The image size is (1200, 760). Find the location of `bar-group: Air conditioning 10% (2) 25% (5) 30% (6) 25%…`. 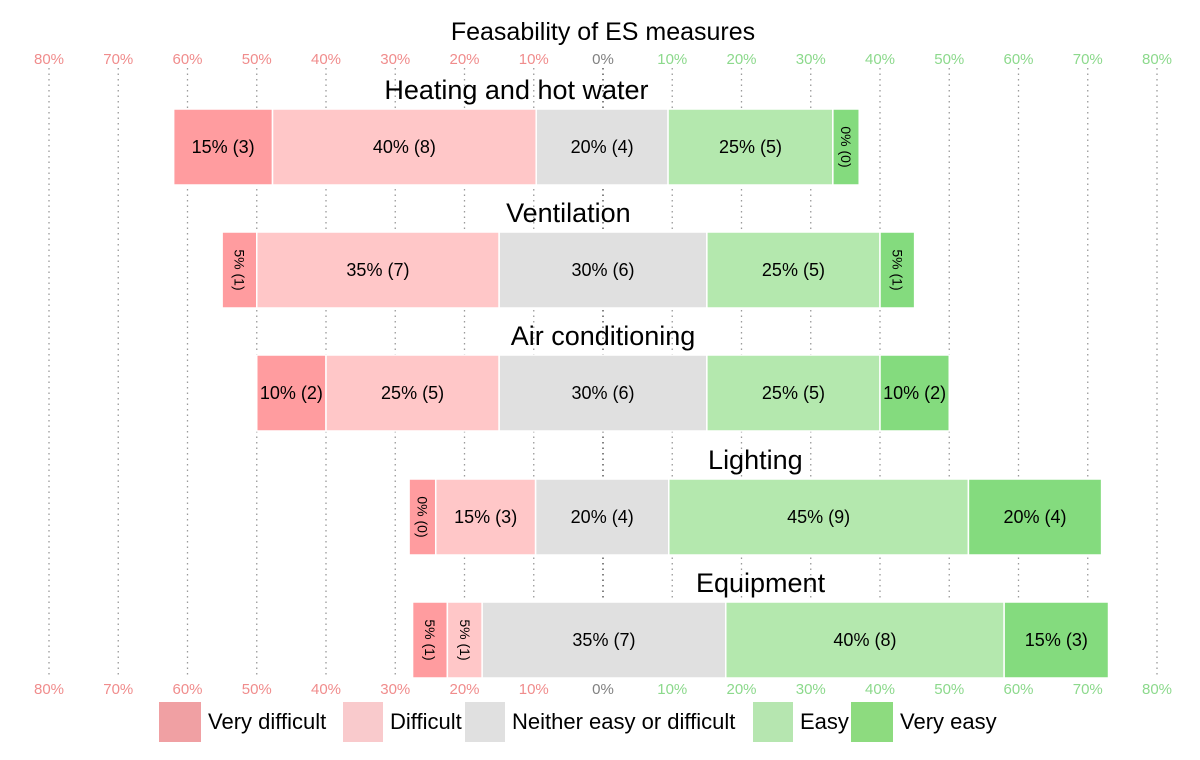

bar-group: Air conditioning 10% (2) 25% (5) 30% (6) 25%… is located at coordinates (603, 376).